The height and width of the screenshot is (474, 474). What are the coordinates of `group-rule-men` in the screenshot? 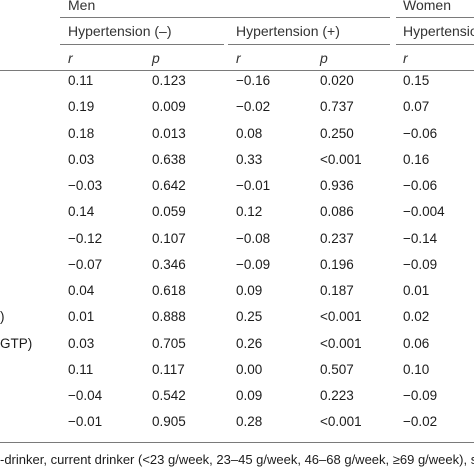 It's located at (225, 17).